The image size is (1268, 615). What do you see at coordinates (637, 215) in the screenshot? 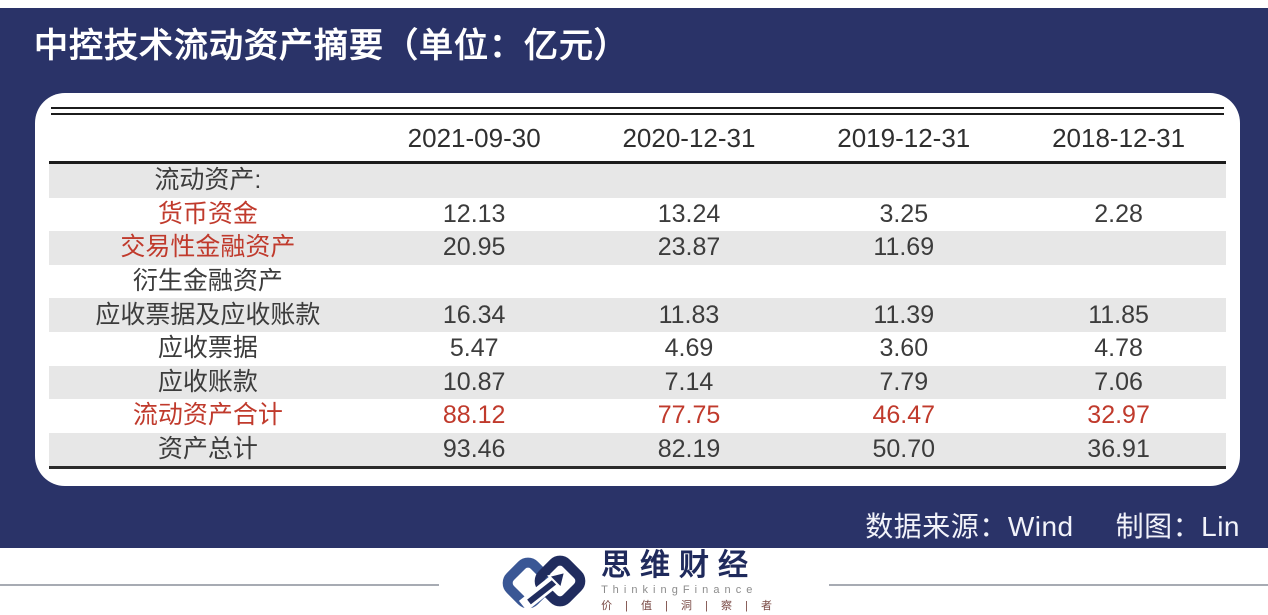
I see `table-row: 货币资金 12.13 13.24 3.25 2.28` at bounding box center [637, 215].